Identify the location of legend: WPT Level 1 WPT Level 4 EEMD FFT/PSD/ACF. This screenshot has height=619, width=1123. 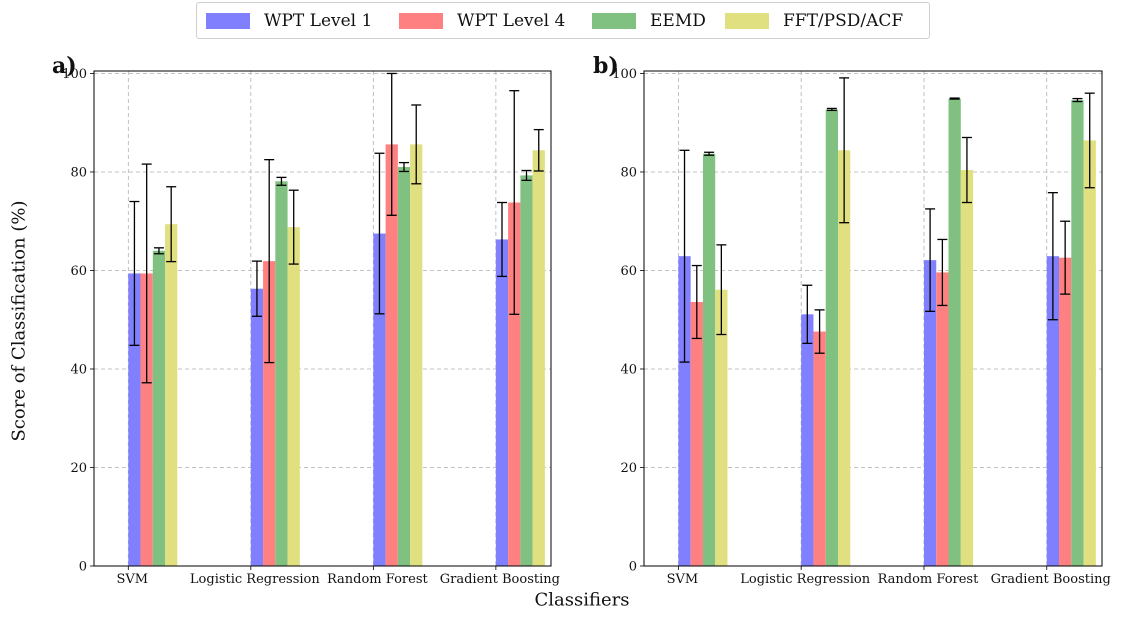
(563, 20).